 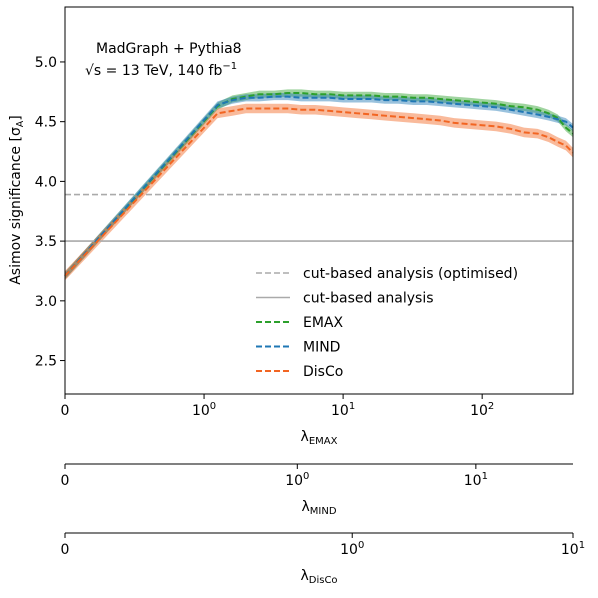 What do you see at coordinates (323, 372) in the screenshot?
I see `legend-label-5: DisCo` at bounding box center [323, 372].